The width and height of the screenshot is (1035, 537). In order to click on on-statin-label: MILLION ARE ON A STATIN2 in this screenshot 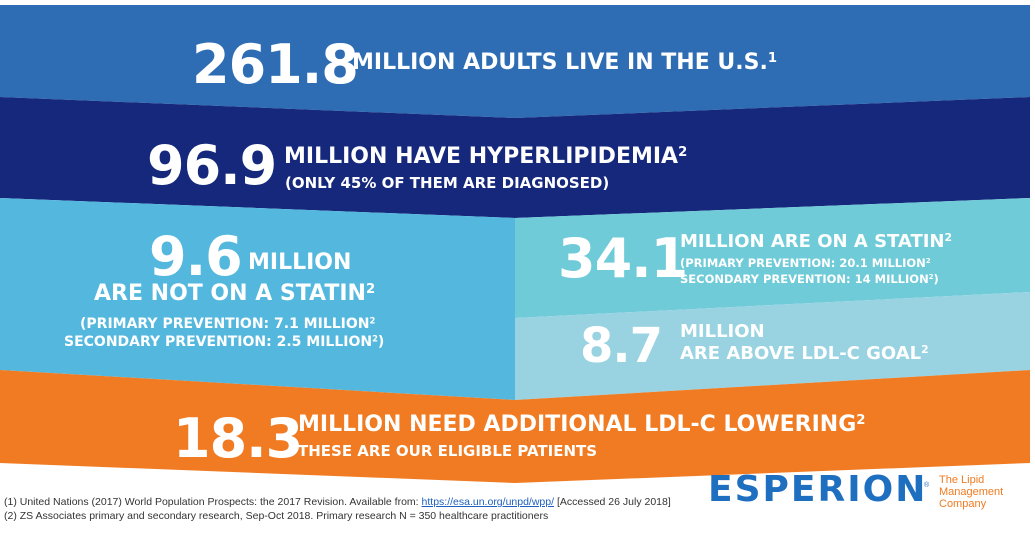, I will do `click(816, 241)`.